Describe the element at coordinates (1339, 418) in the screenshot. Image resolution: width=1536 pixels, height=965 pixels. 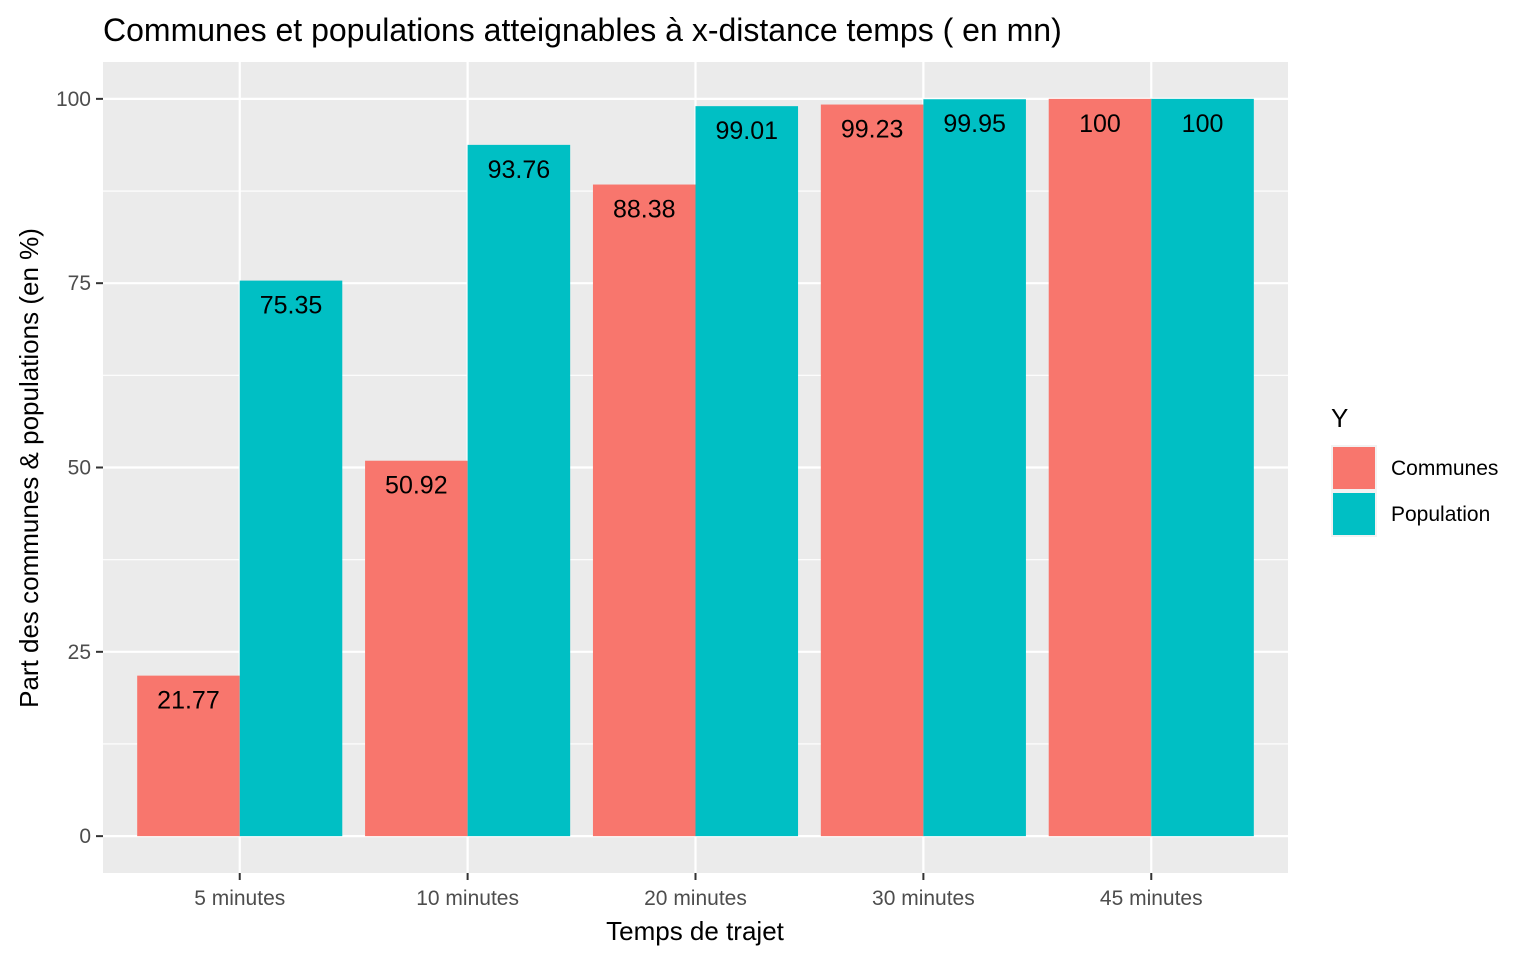
I see `legend-title: Y` at that location.